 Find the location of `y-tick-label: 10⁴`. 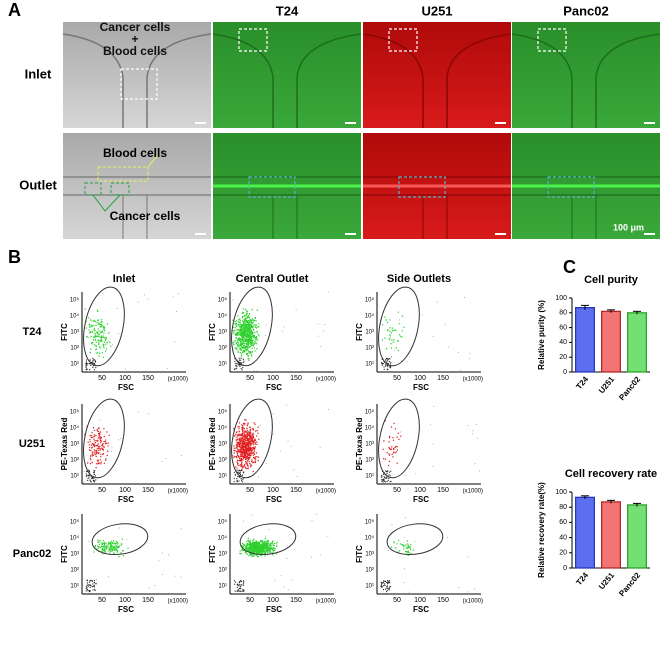

y-tick-label: 10⁴ is located at coordinates (370, 316).